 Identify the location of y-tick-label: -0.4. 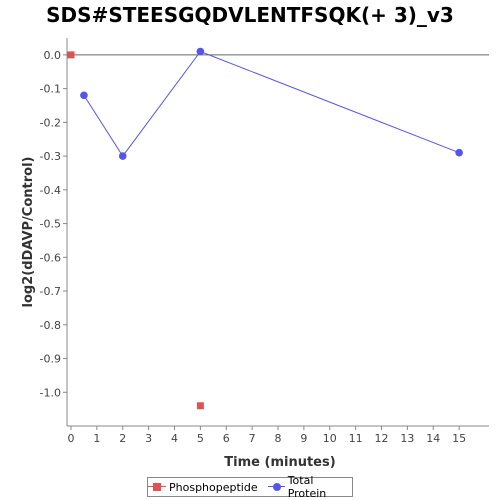
(50, 190).